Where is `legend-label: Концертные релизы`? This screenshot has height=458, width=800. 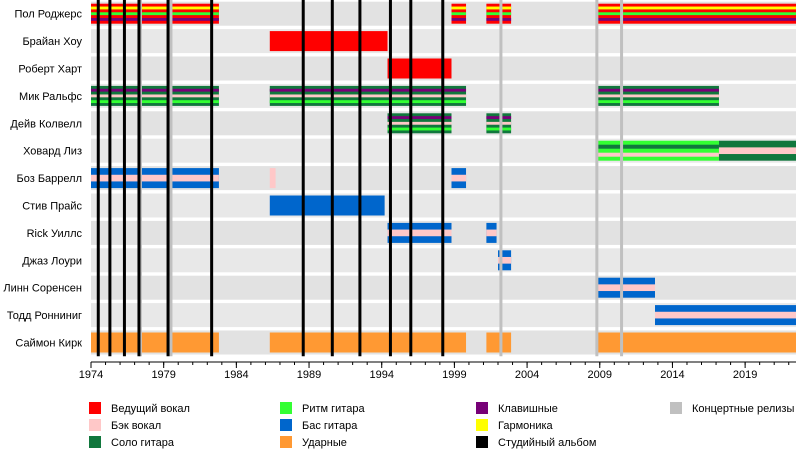 legend-label: Концертные релизы is located at coordinates (743, 409).